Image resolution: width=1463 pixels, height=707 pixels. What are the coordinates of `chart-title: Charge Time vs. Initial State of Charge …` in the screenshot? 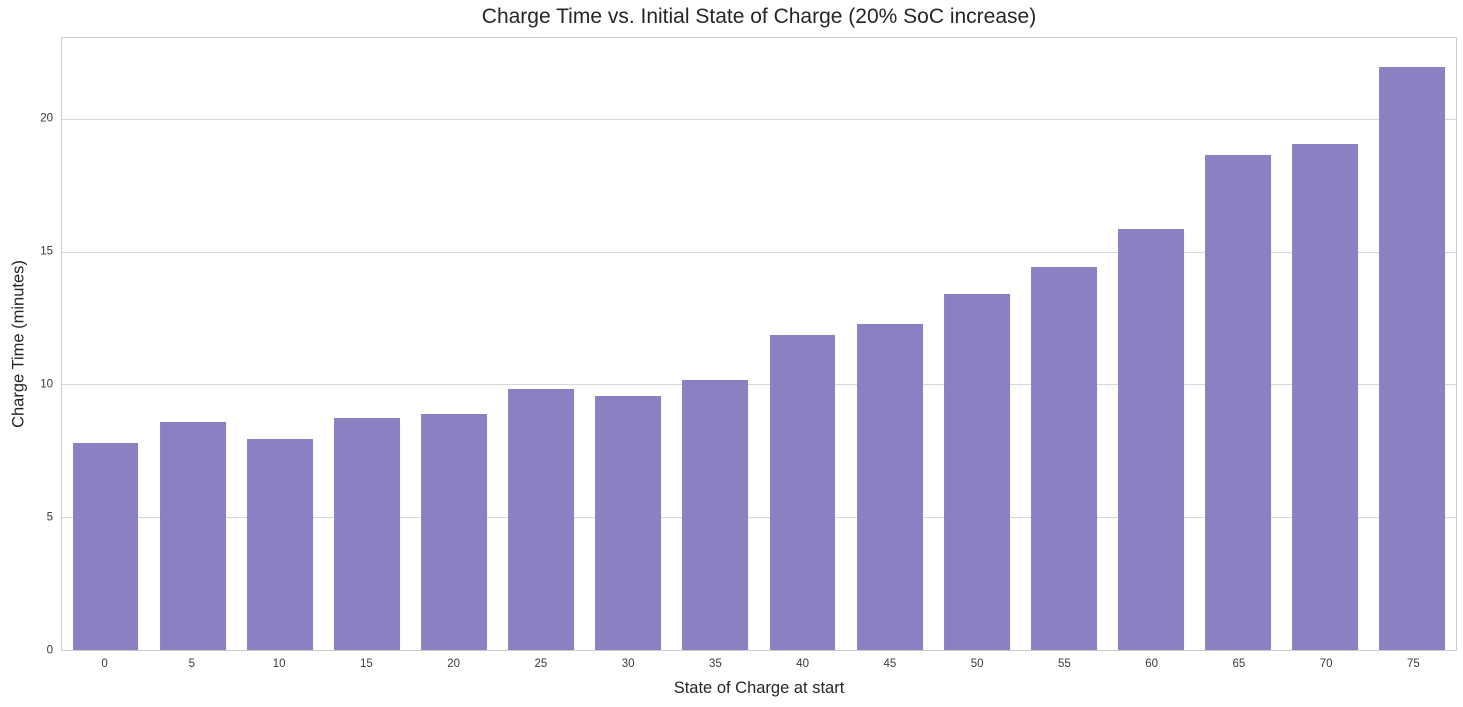 It's located at (759, 16).